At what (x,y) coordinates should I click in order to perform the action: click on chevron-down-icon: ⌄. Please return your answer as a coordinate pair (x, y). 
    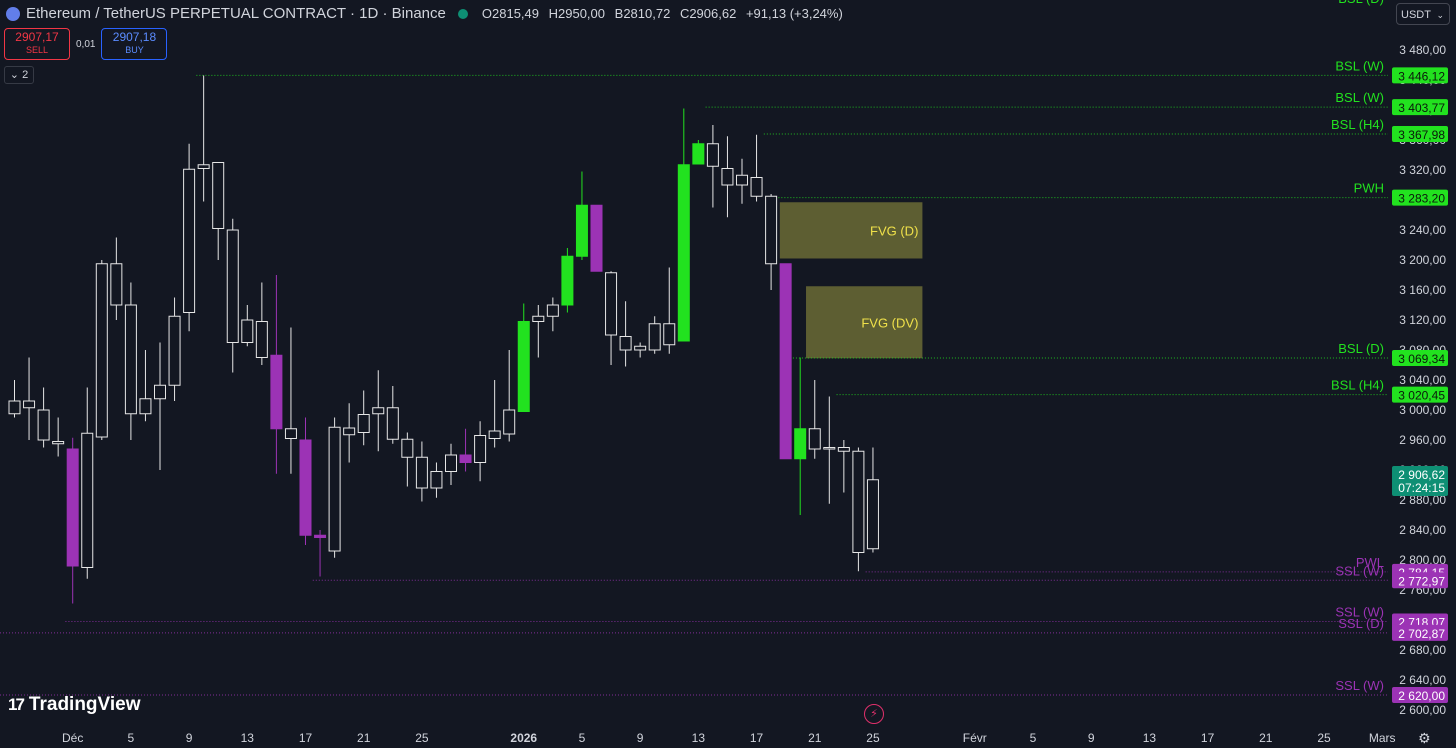
    Looking at the image, I should click on (14, 75).